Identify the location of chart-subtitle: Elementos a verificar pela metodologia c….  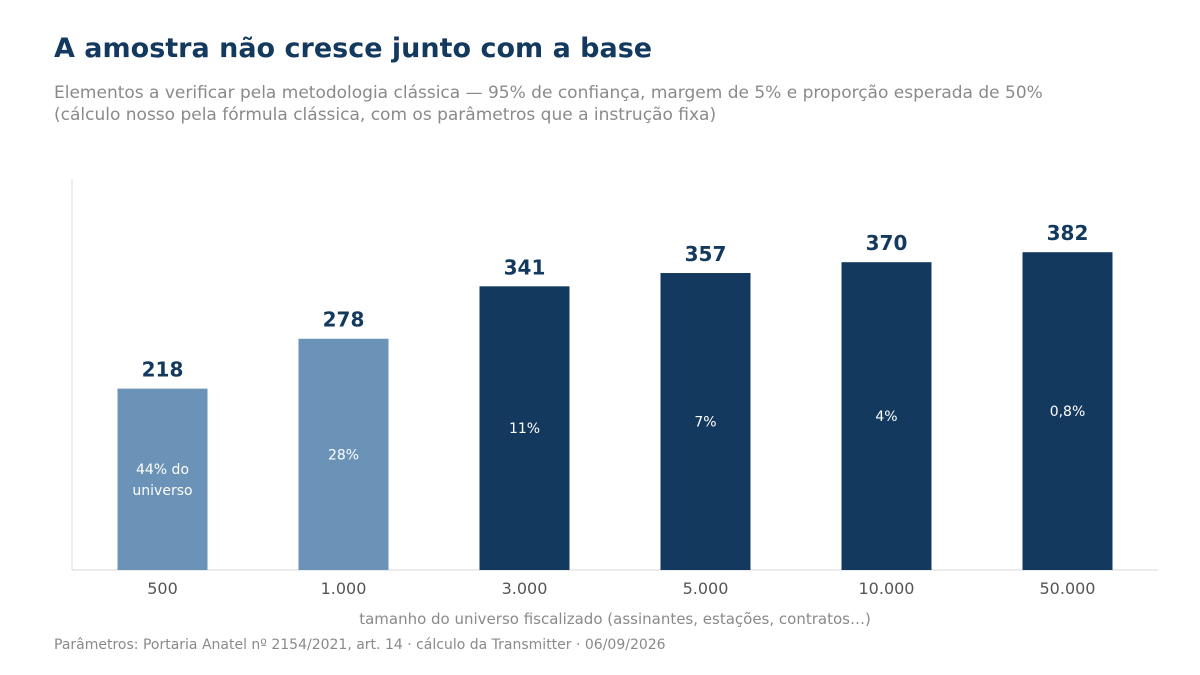
(614, 104).